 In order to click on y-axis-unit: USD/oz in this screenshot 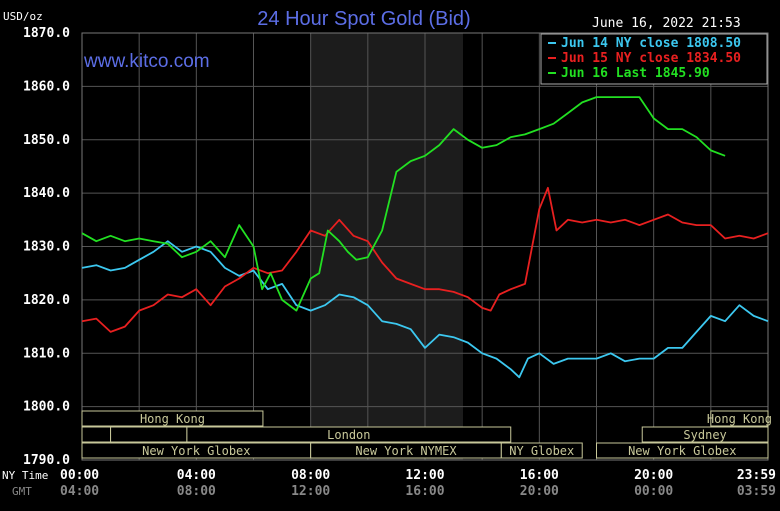, I will do `click(23, 16)`.